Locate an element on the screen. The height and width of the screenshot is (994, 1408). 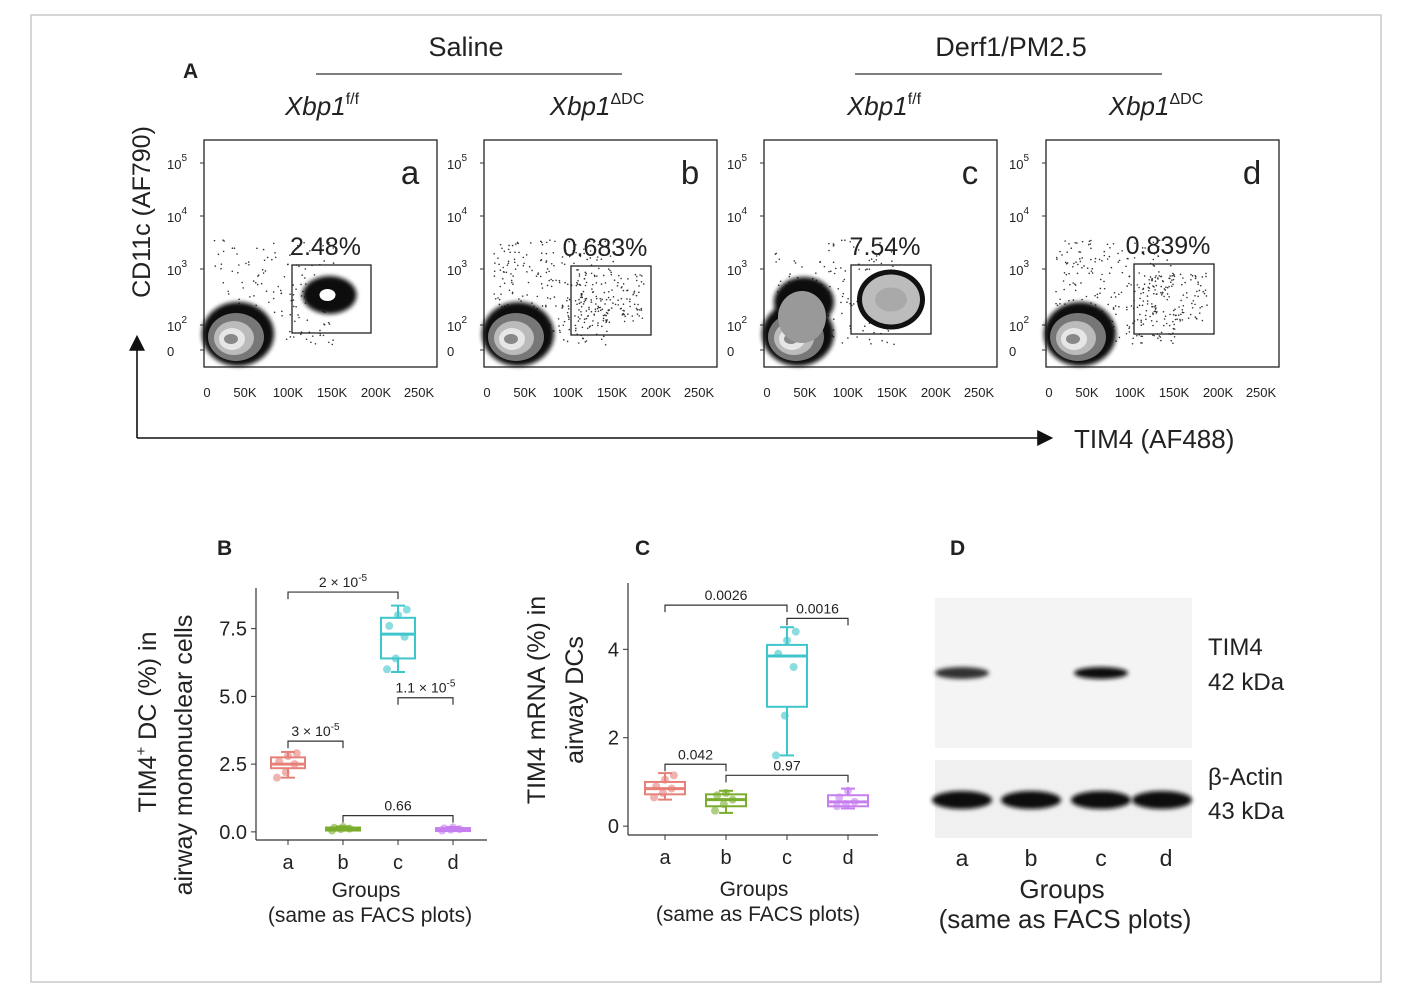
panel-d-x-axis-label-line2: (same as FACS plots) is located at coordinates (1065, 919).